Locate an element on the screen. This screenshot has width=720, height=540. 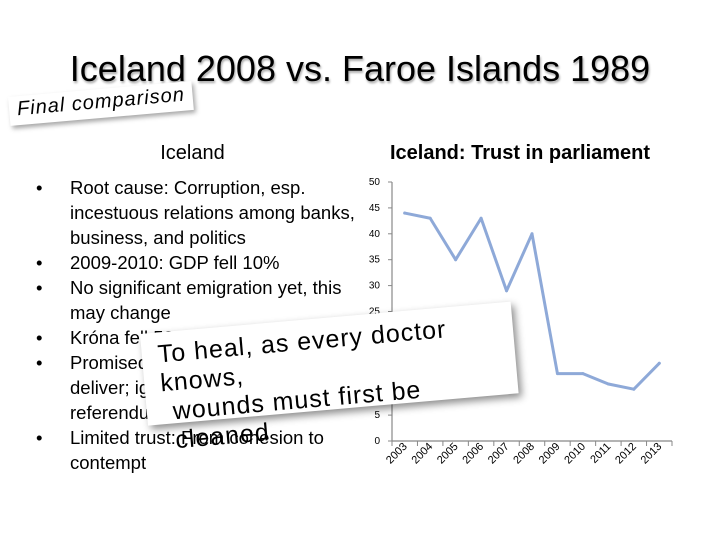
x-tick-label: 2011 is located at coordinates (600, 453).